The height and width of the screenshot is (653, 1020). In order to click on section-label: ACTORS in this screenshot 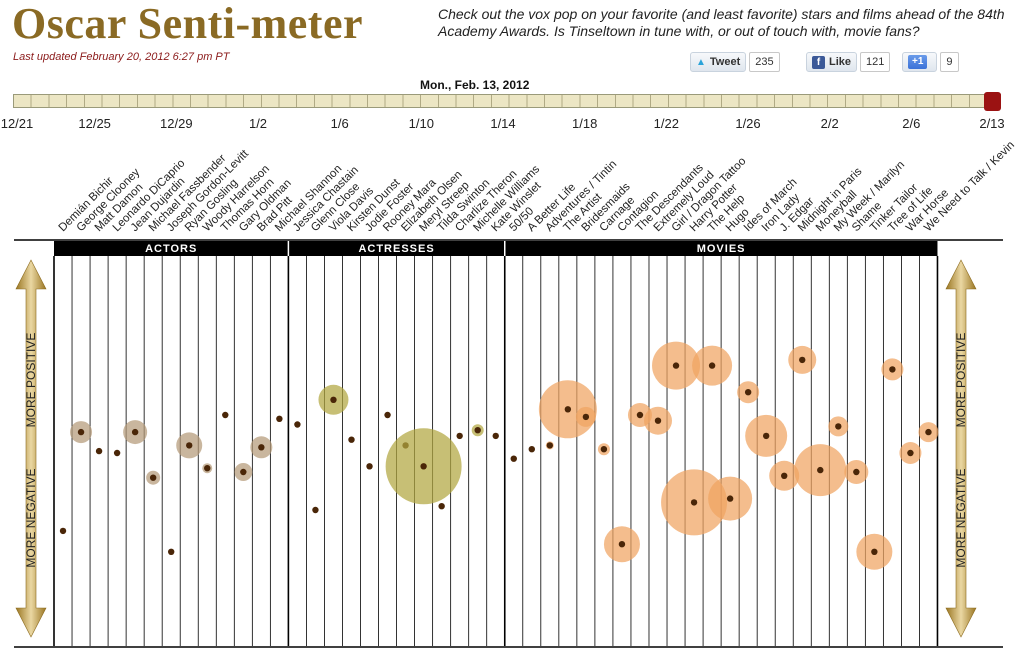, I will do `click(171, 249)`.